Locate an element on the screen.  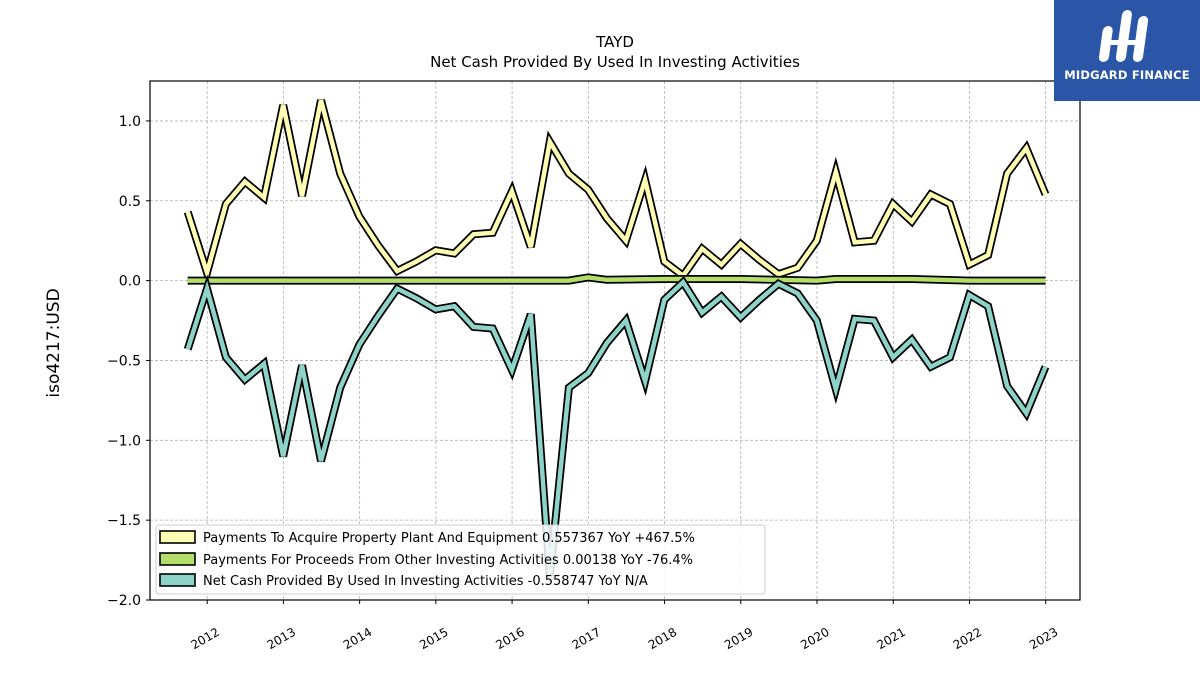
logo-text: MIDGARD FINANCE is located at coordinates (1127, 75).